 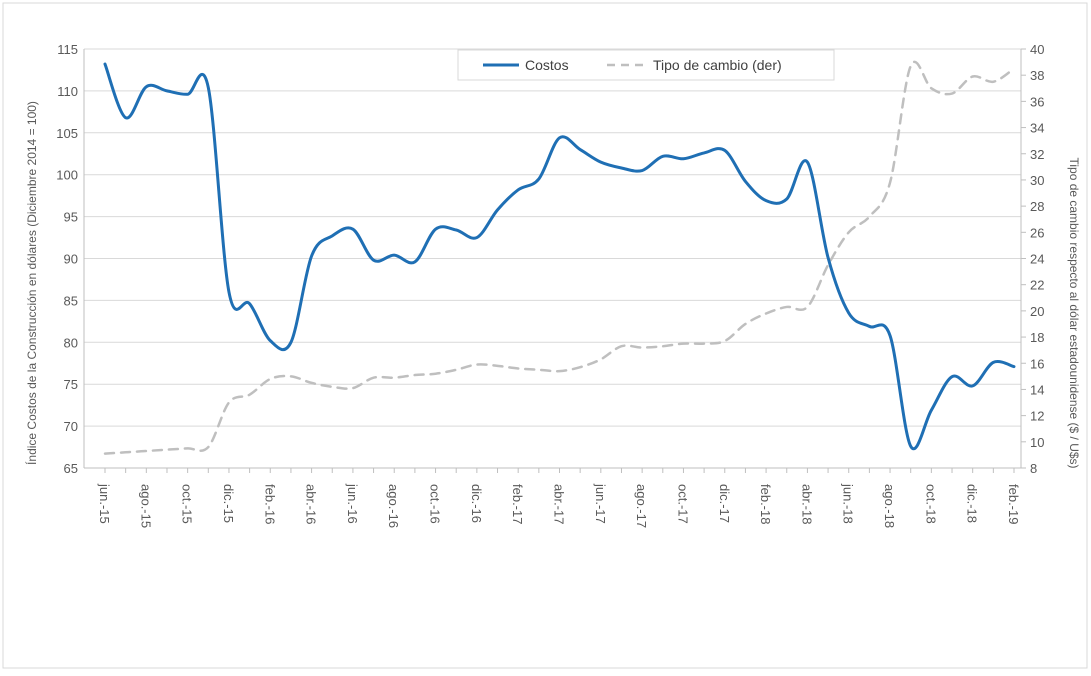 What do you see at coordinates (1037, 180) in the screenshot?
I see `y-tick-right: 30` at bounding box center [1037, 180].